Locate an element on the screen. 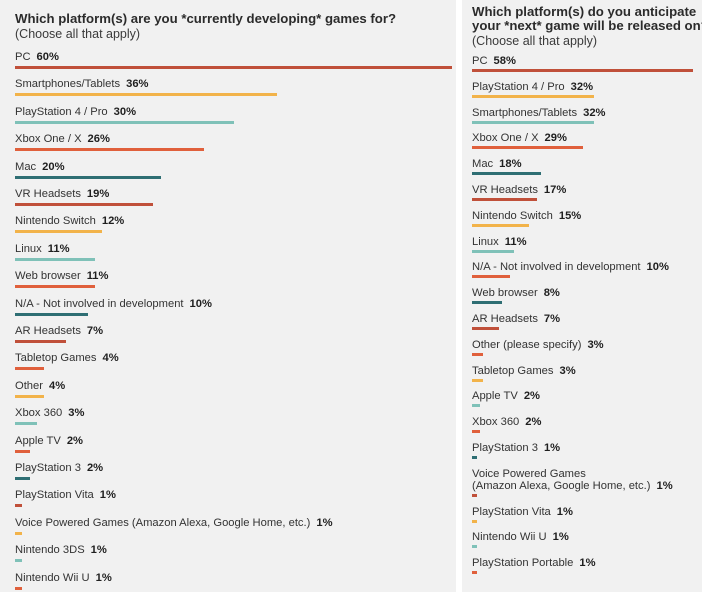 The image size is (702, 592). value-label-other-please-specify: 3% is located at coordinates (595, 344).